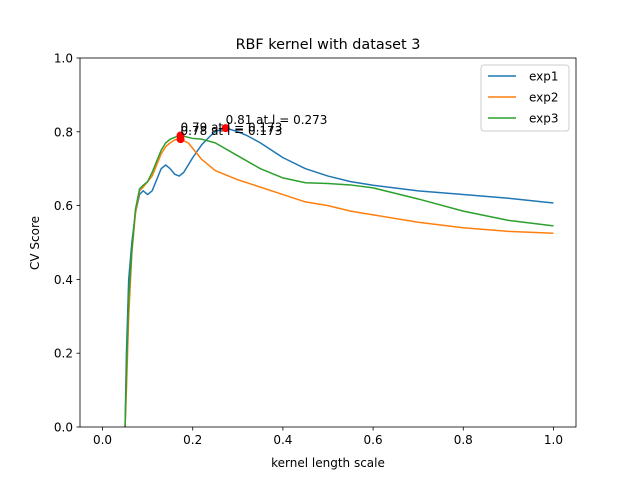  I want to click on y-tick-label: 0.2, so click(63, 354).